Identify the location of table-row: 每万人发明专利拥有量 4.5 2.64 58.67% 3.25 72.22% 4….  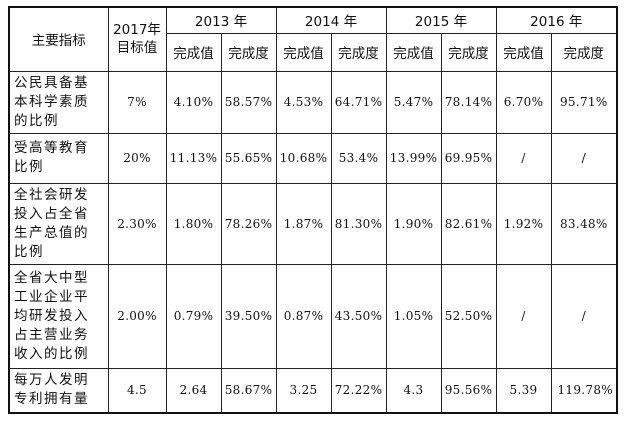
(313, 390).